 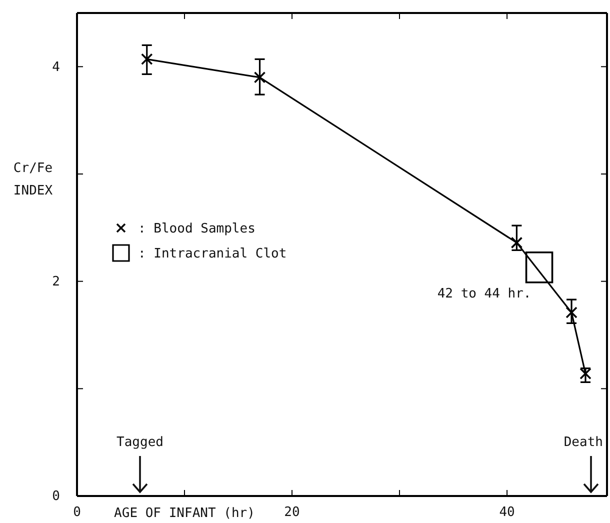 What do you see at coordinates (33, 180) in the screenshot?
I see `y-axis-title: Cr/Fe INDEX` at bounding box center [33, 180].